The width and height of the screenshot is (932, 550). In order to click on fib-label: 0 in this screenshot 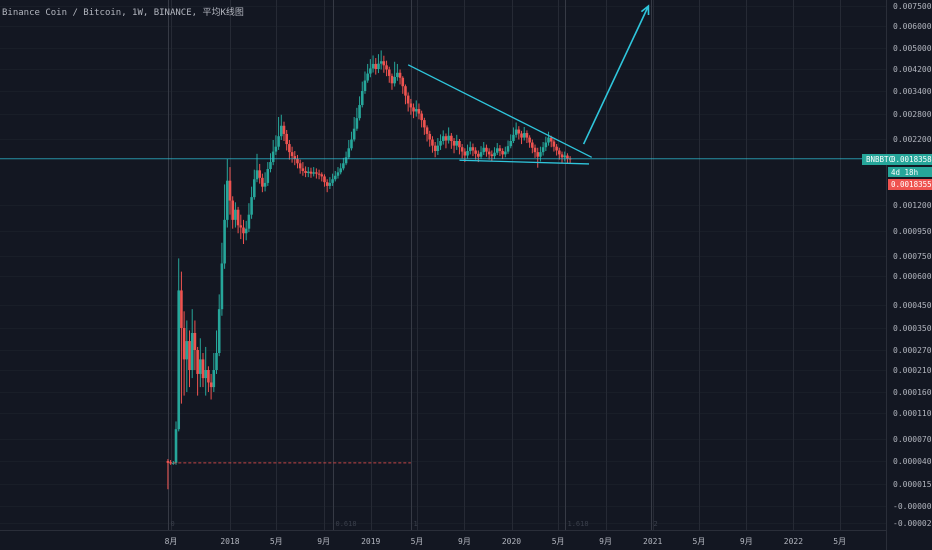, I will do `click(173, 524)`.